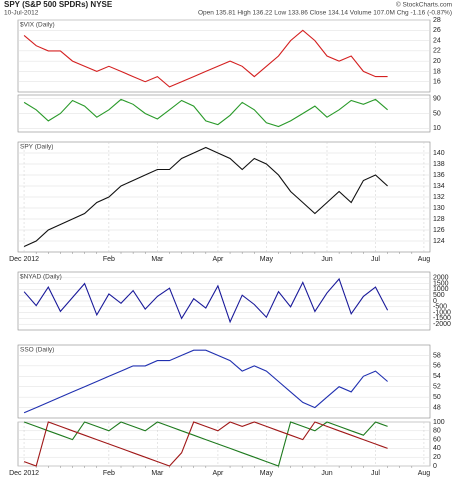 Image resolution: width=460 pixels, height=480 pixels. What do you see at coordinates (437, 407) in the screenshot?
I see `y-tick-label: 48` at bounding box center [437, 407].